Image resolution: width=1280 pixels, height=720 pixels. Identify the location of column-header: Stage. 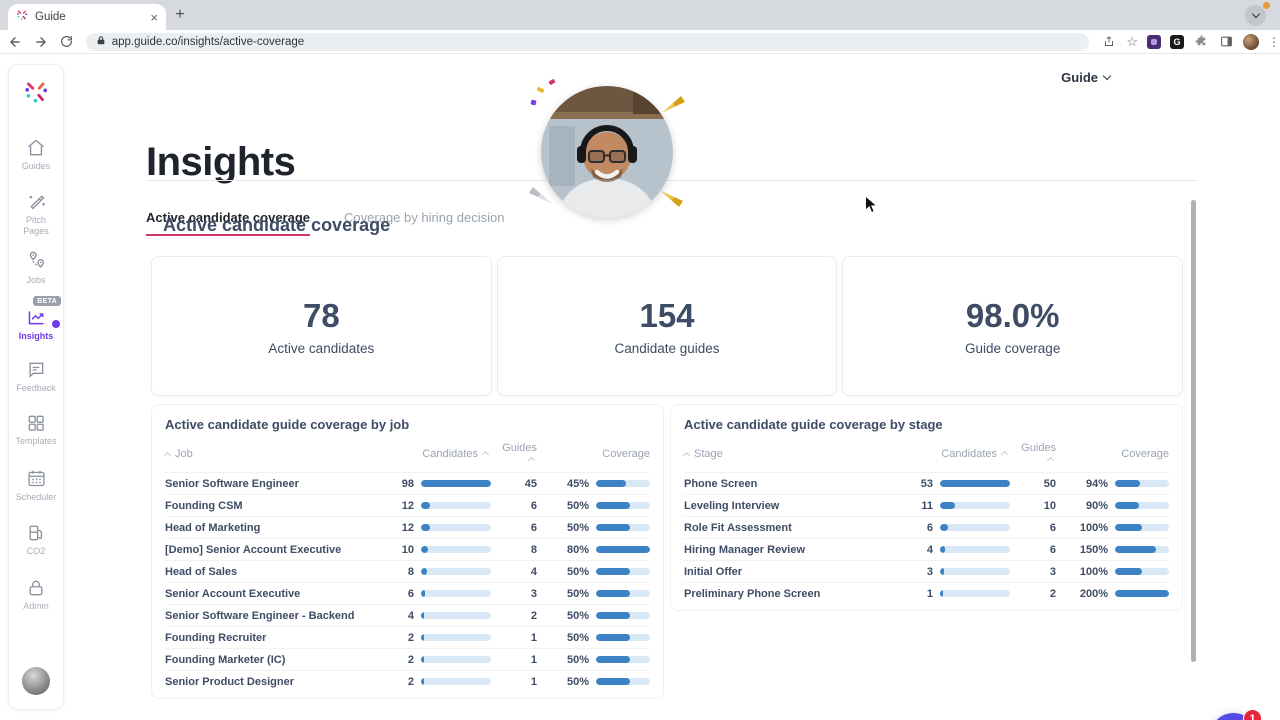
(790, 454).